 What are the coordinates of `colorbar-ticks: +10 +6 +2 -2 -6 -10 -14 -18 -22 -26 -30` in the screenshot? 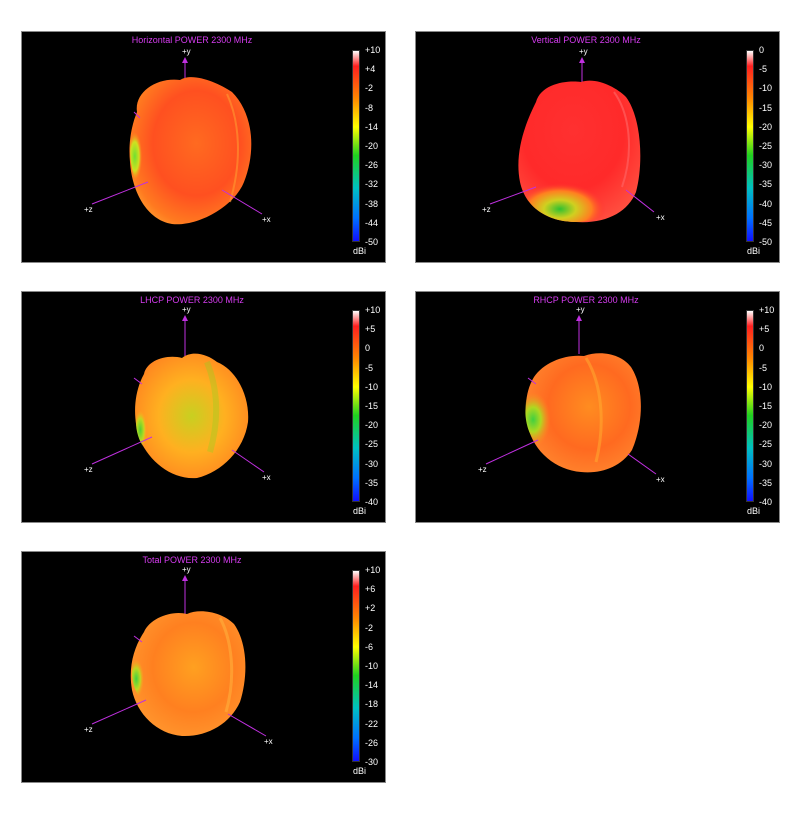 It's located at (375, 666).